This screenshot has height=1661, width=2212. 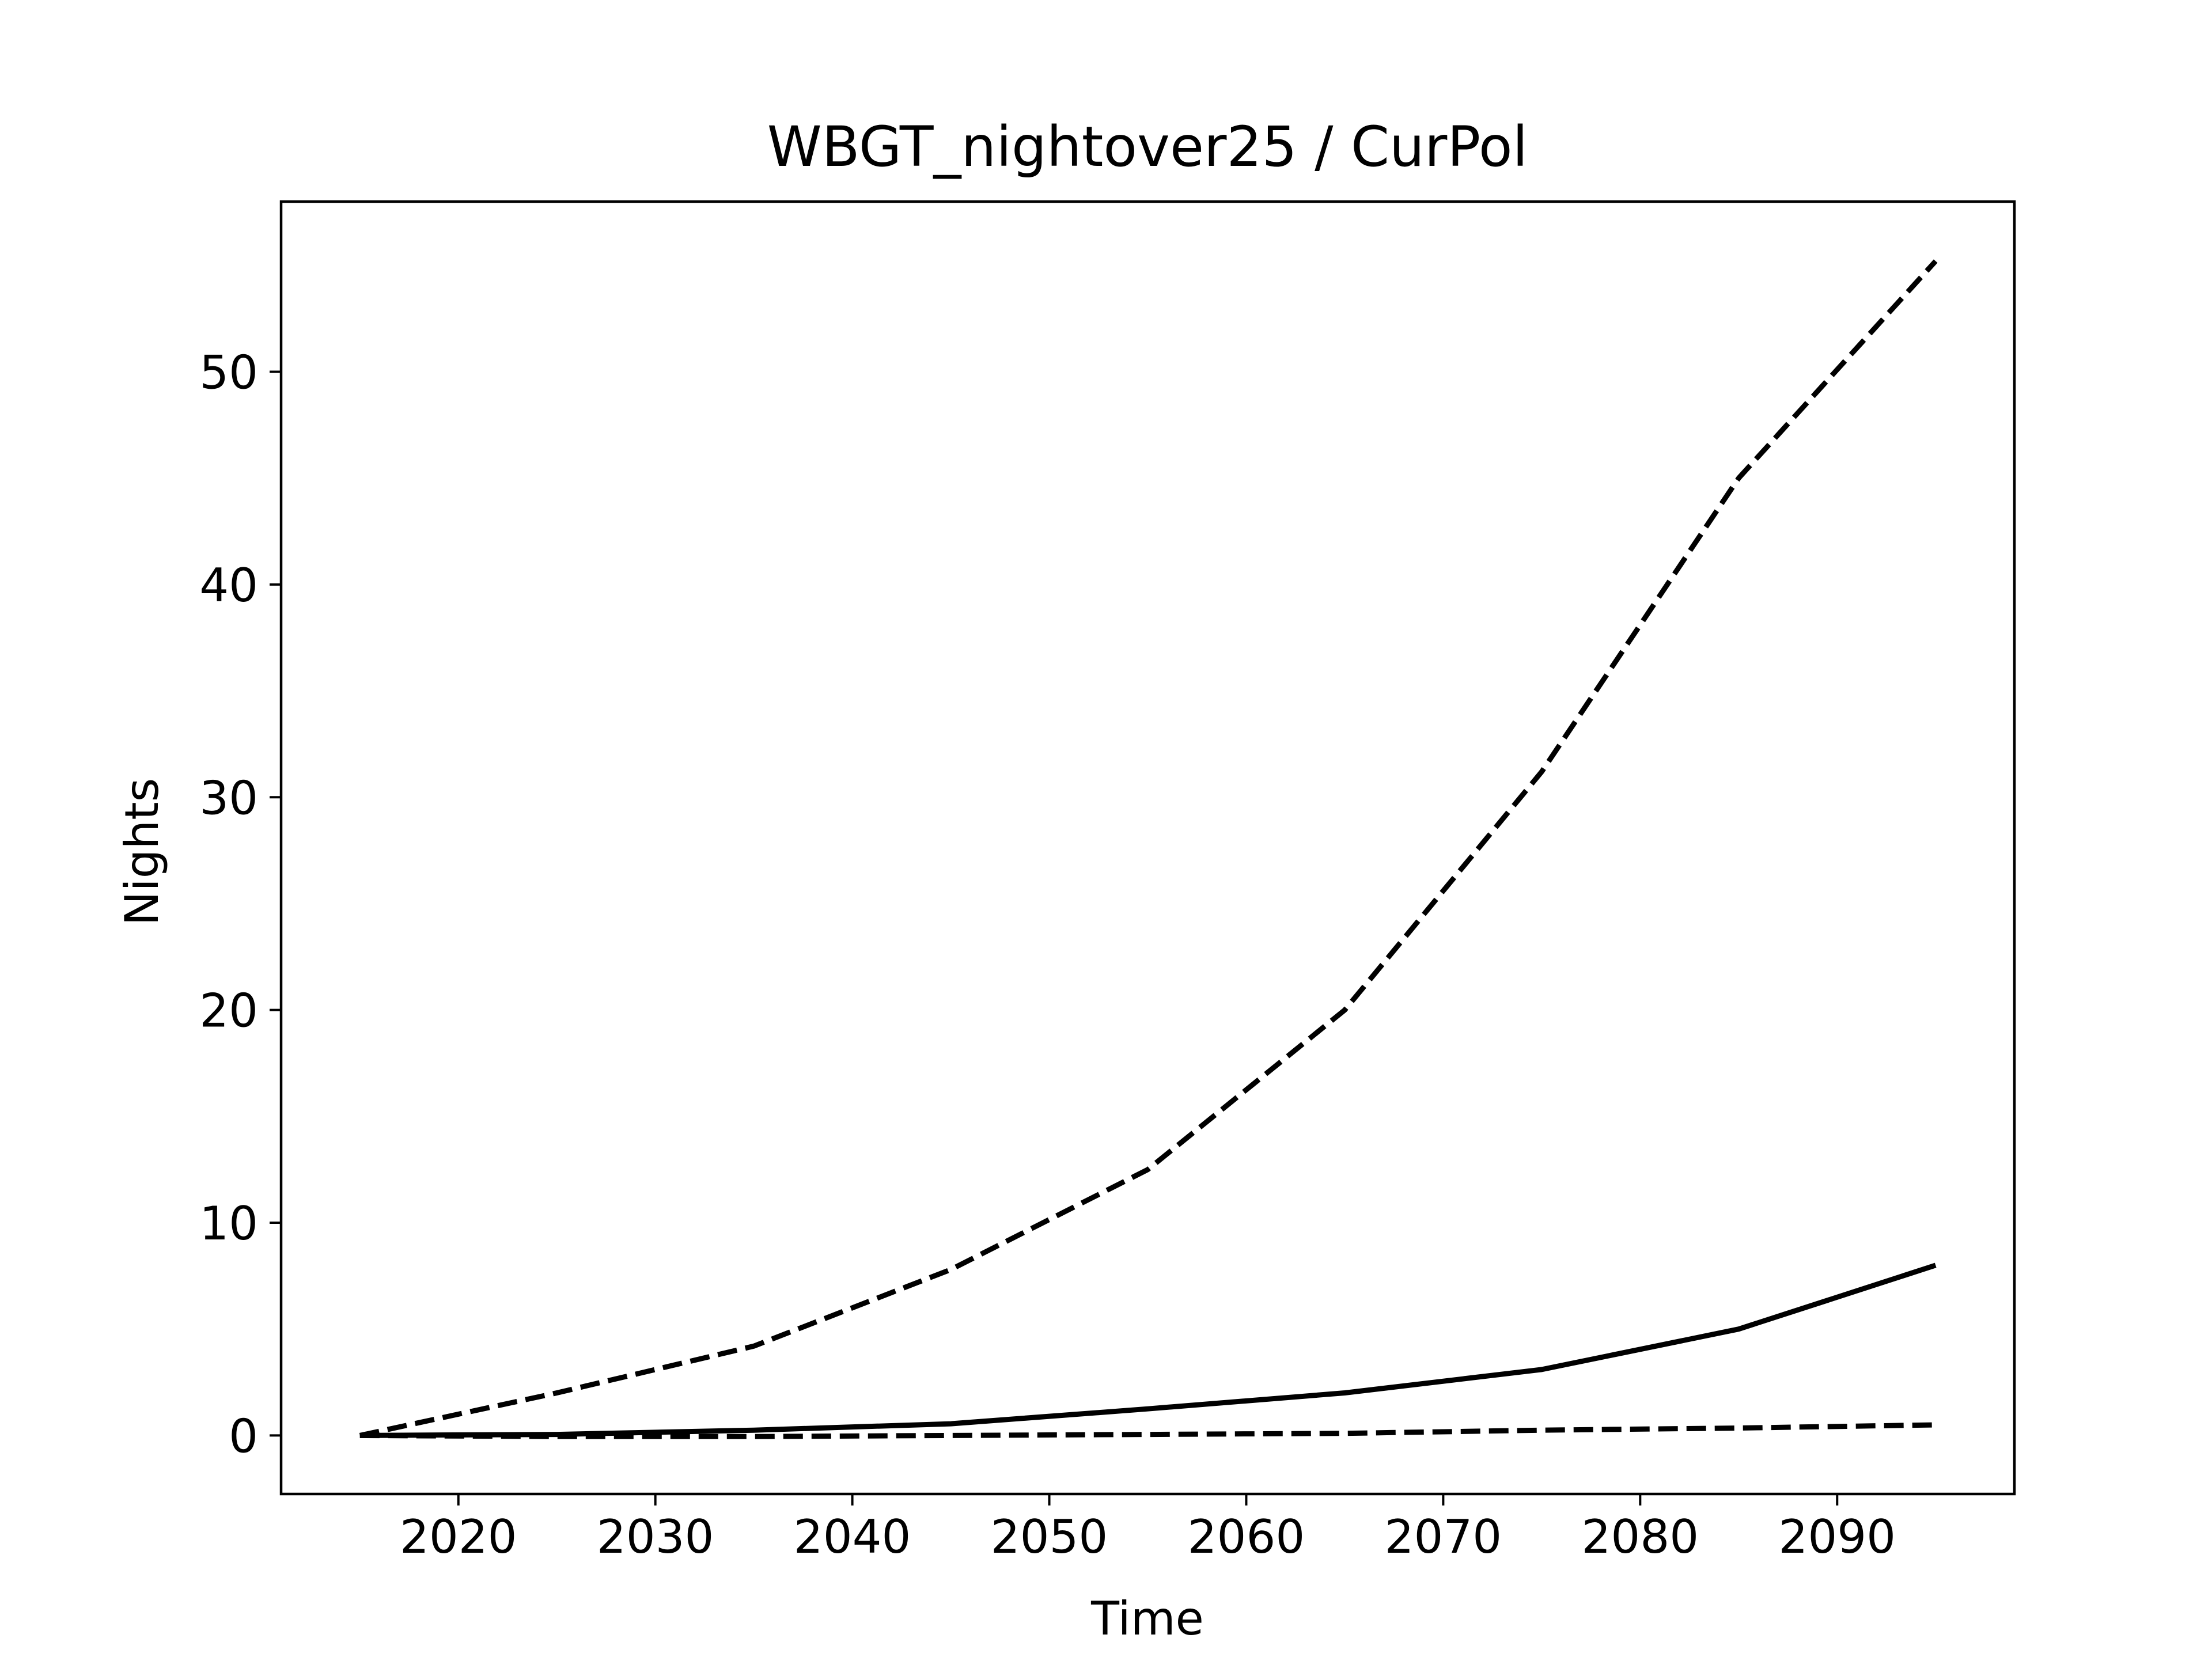 I want to click on x-tick-label: 2080, so click(x=1640, y=1537).